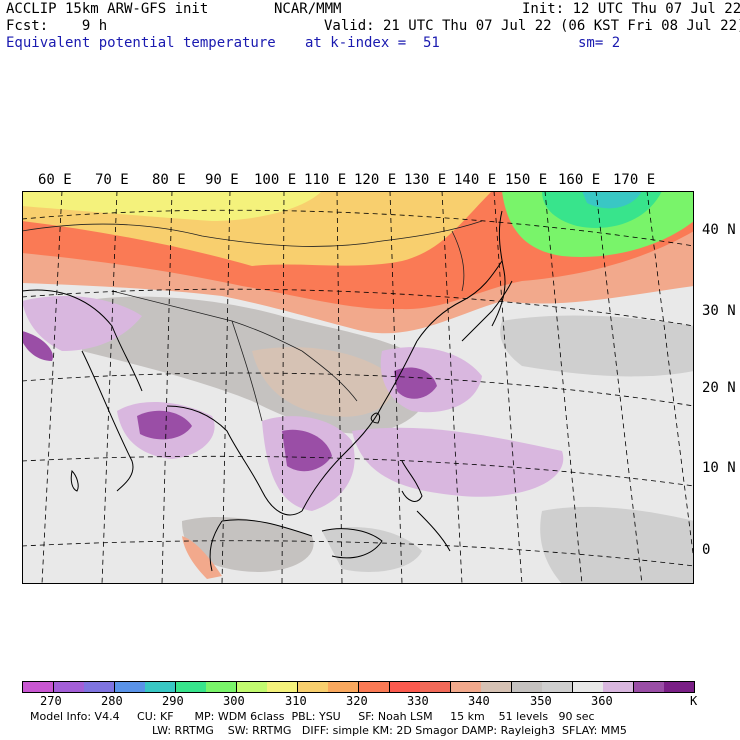 The width and height of the screenshot is (740, 740). What do you see at coordinates (706, 550) in the screenshot?
I see `lat-label: 0` at bounding box center [706, 550].